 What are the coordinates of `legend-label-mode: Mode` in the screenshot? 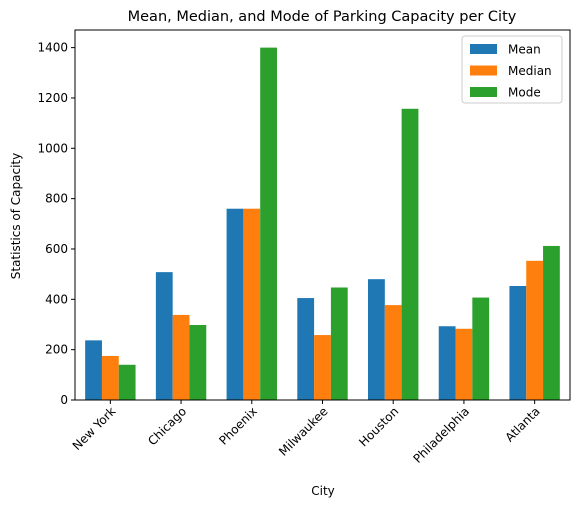 It's located at (524, 93).